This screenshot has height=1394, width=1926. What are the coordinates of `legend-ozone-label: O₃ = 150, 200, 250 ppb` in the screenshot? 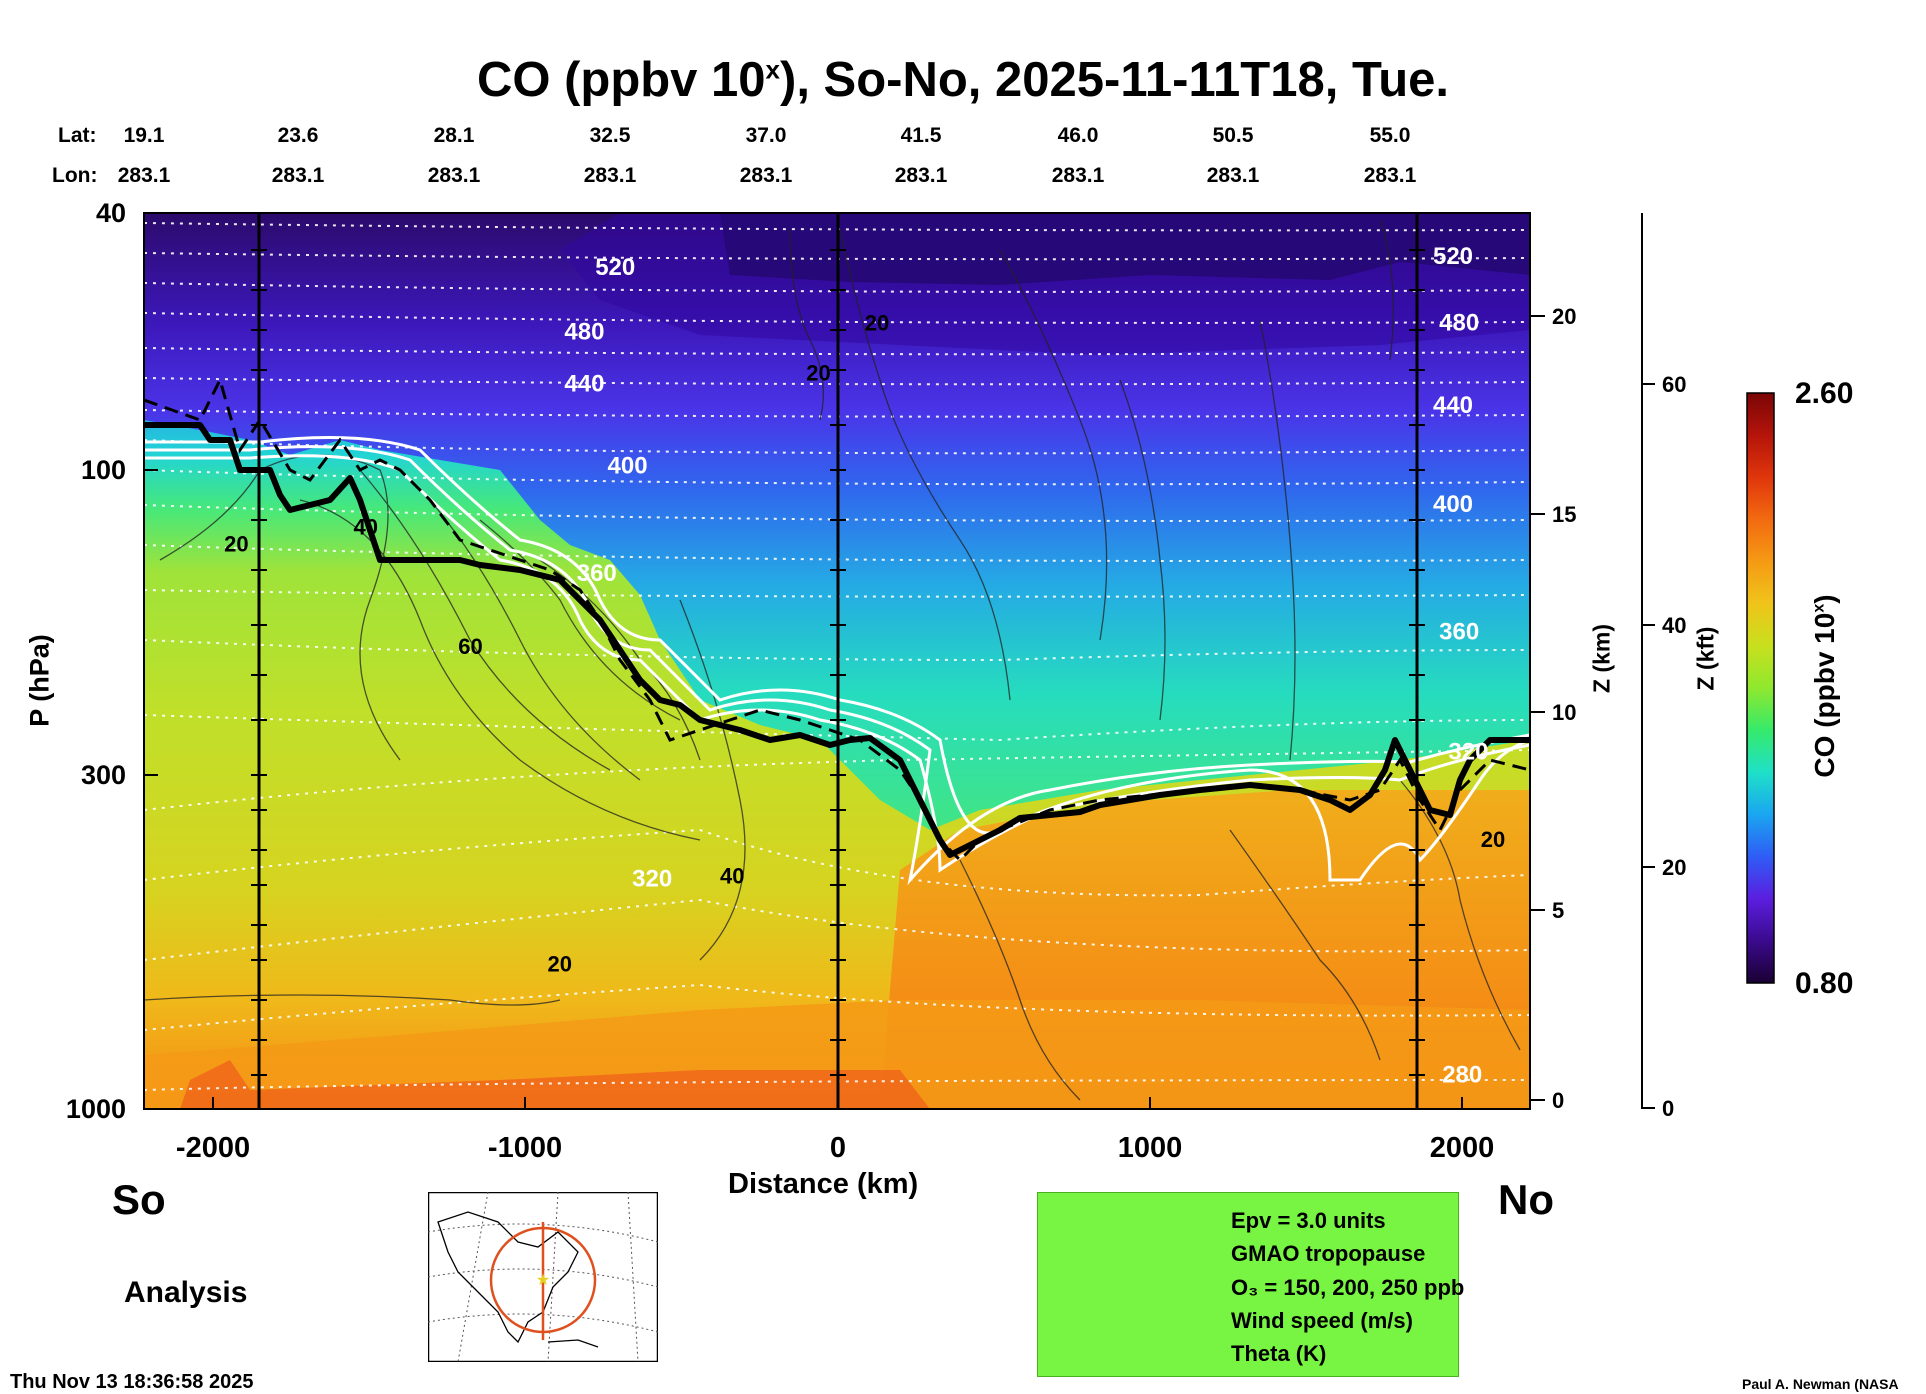 It's located at (1348, 1287).